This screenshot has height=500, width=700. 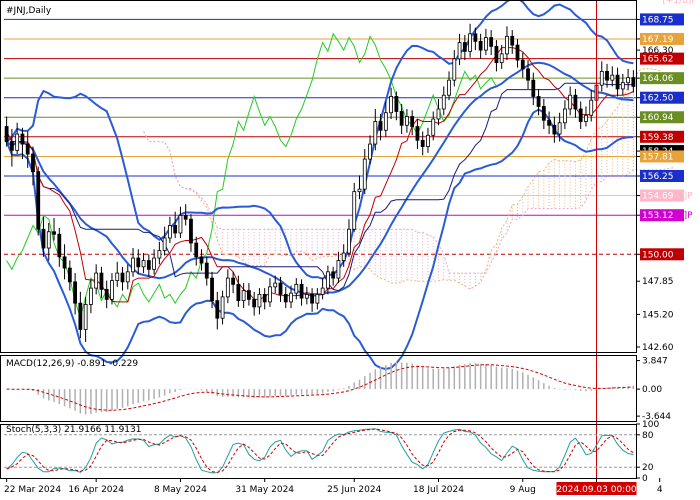 What do you see at coordinates (658, 20) in the screenshot?
I see `price-tag-label: 168.75` at bounding box center [658, 20].